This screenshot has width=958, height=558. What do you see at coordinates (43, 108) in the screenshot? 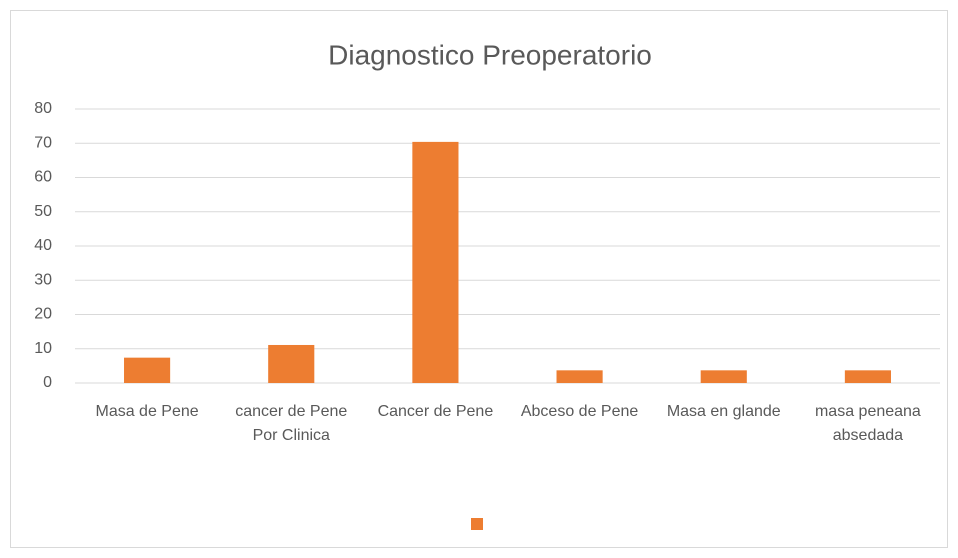
I see `y-tick-label: 80` at bounding box center [43, 108].